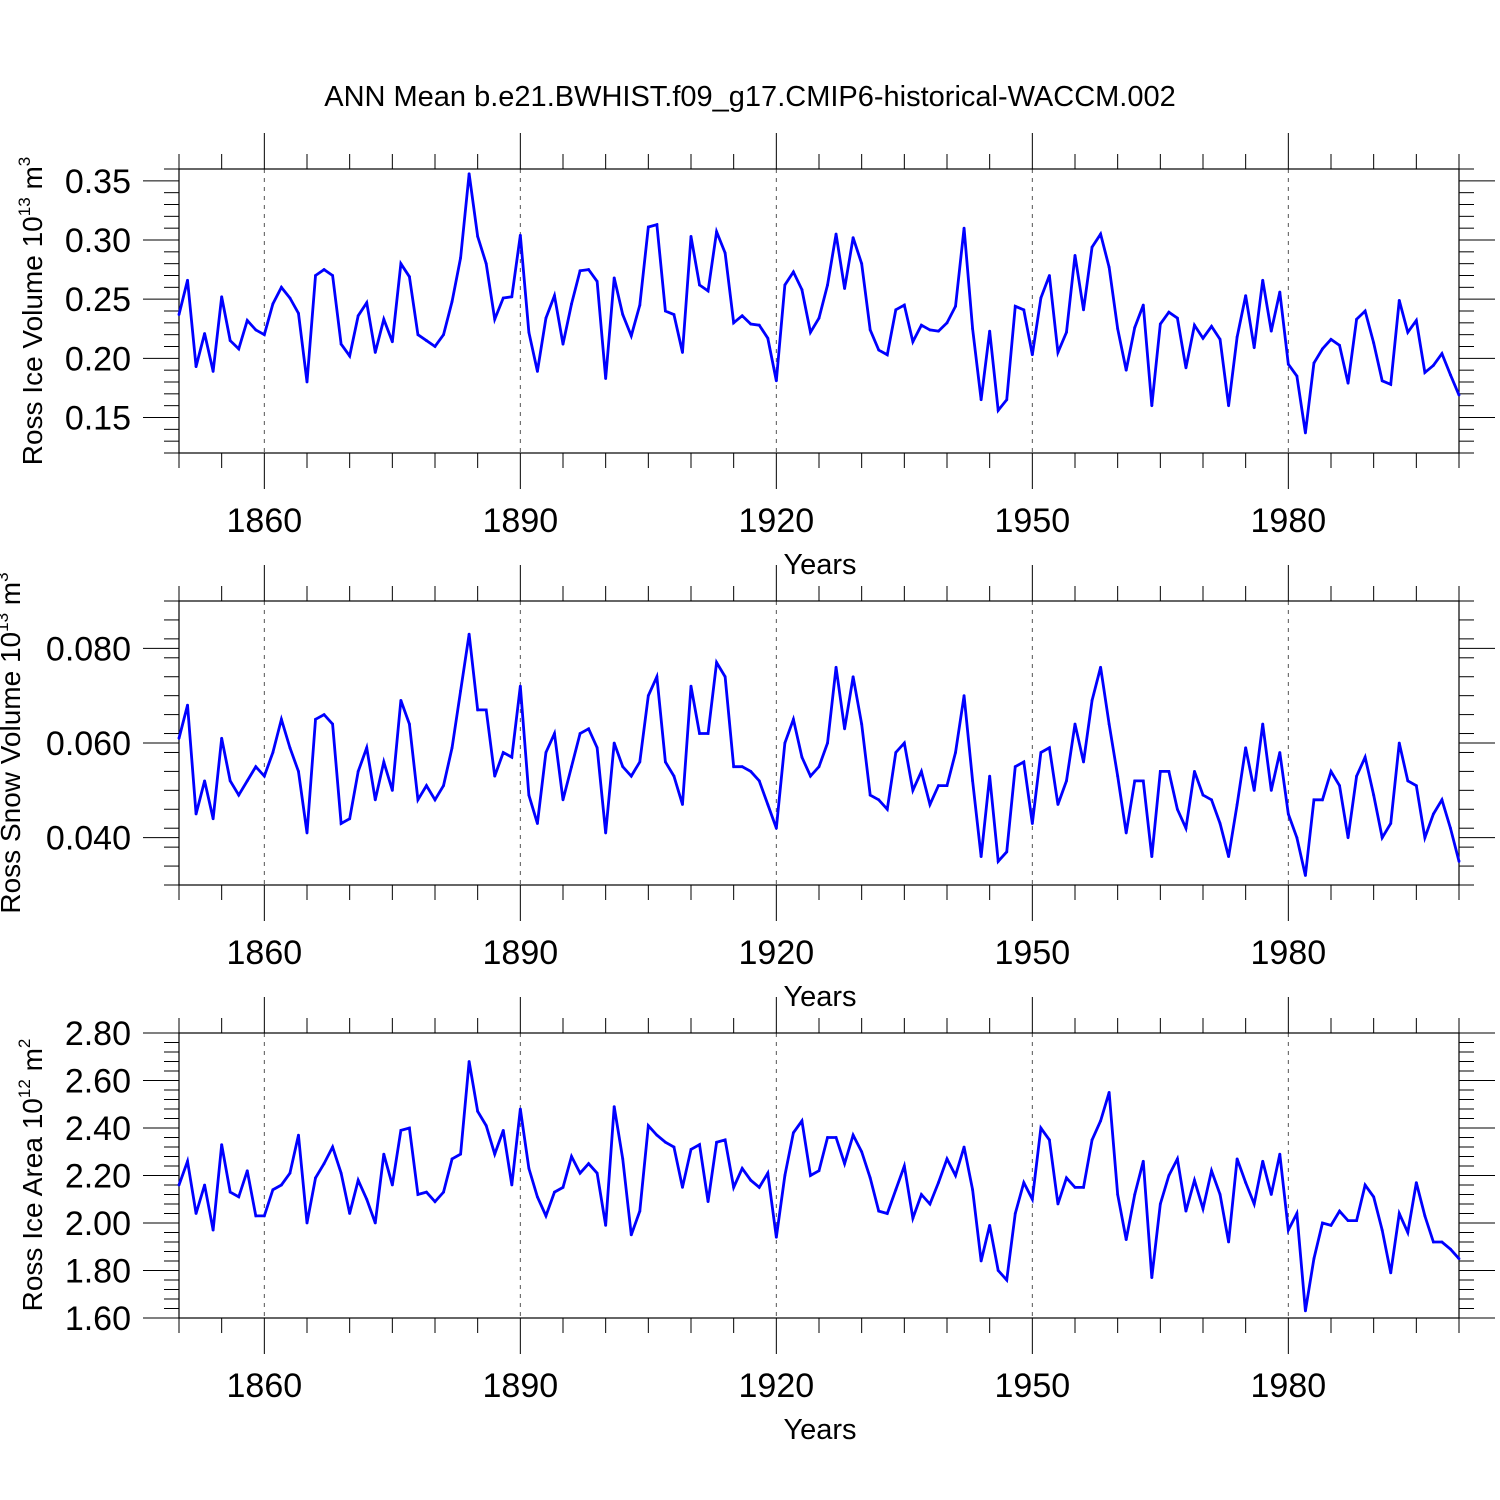 This screenshot has height=1500, width=1500. Describe the element at coordinates (1263, 1161) in the screenshot. I see `data-point-1977` at that location.